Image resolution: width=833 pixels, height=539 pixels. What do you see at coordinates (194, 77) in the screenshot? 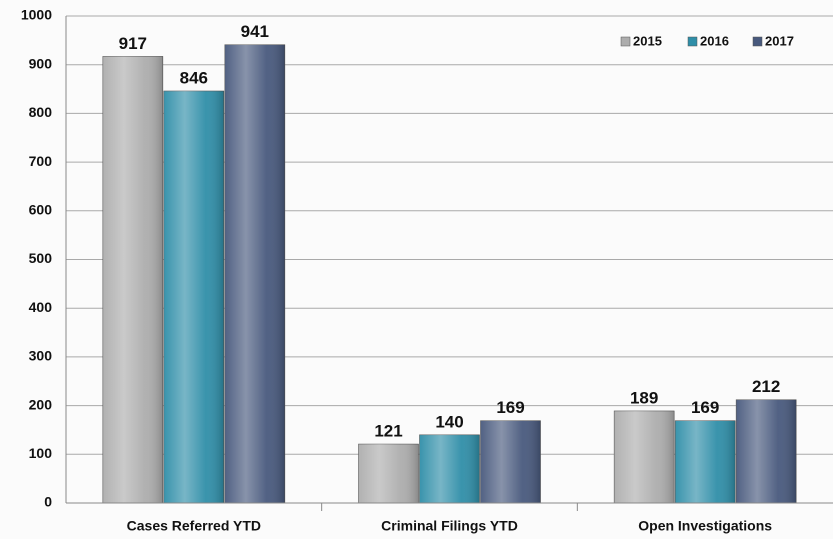
I see `data-label: 846` at bounding box center [194, 77].